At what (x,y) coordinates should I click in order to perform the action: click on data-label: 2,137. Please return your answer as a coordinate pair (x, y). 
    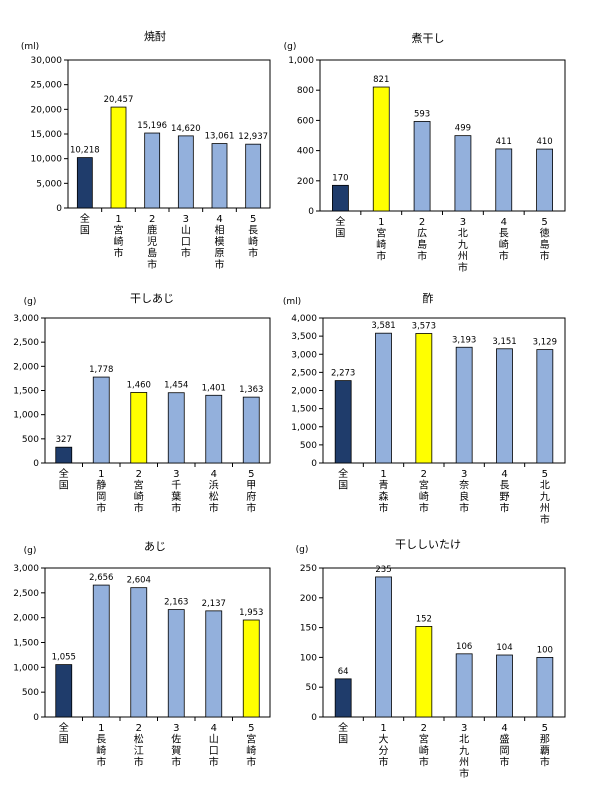
    Looking at the image, I should click on (214, 604).